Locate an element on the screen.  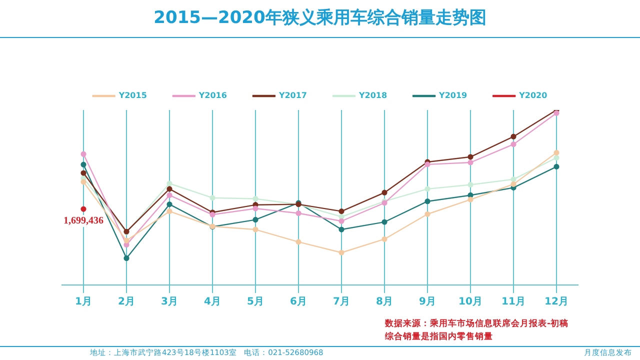
annotation: 1,699,436 is located at coordinates (84, 221).